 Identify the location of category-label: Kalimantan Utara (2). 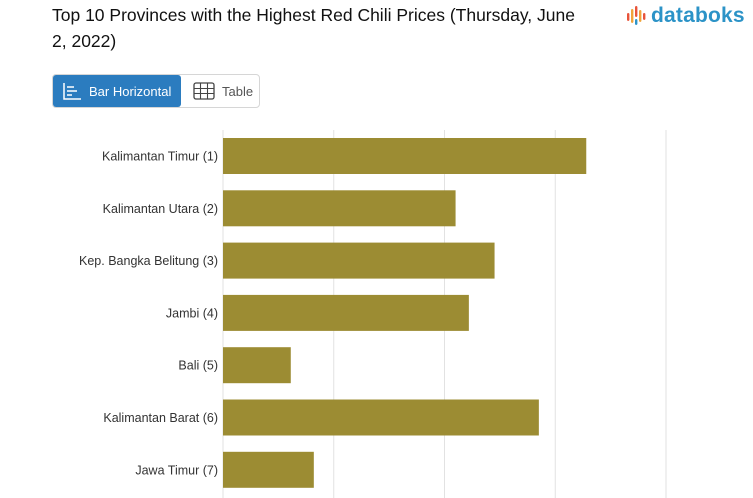
(160, 209).